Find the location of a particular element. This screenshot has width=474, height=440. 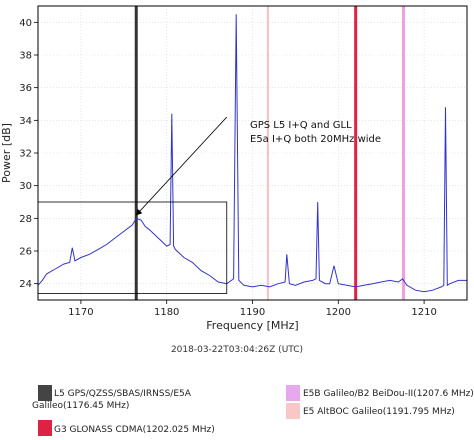

bandwidth-box is located at coordinates (132, 247).